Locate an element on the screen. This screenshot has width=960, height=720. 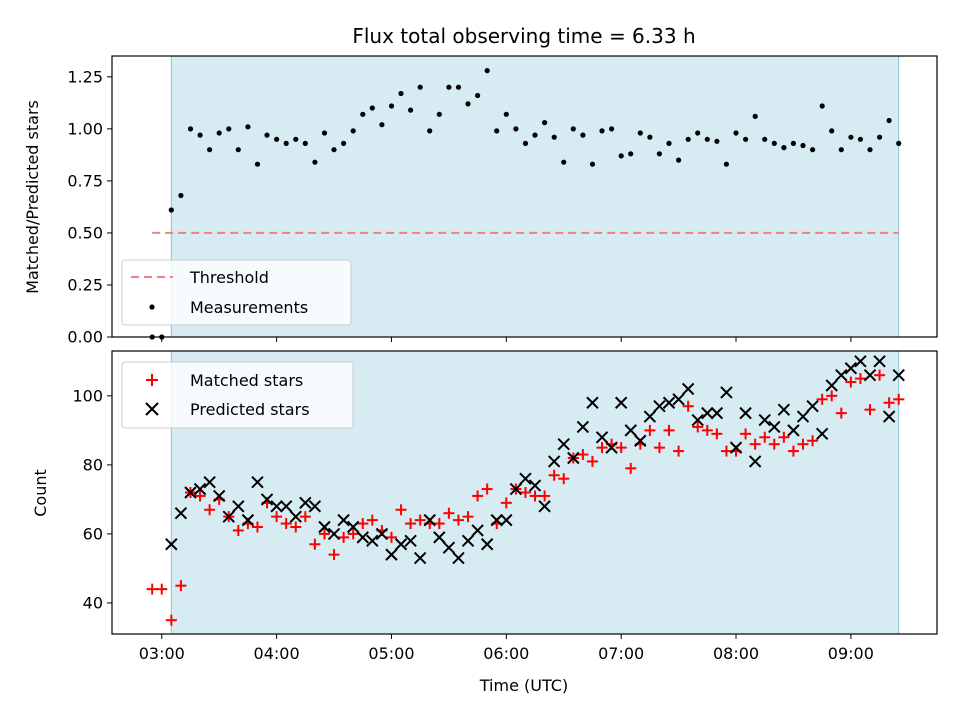
bottom-y-tick-label: 100 is located at coordinates (87, 395).